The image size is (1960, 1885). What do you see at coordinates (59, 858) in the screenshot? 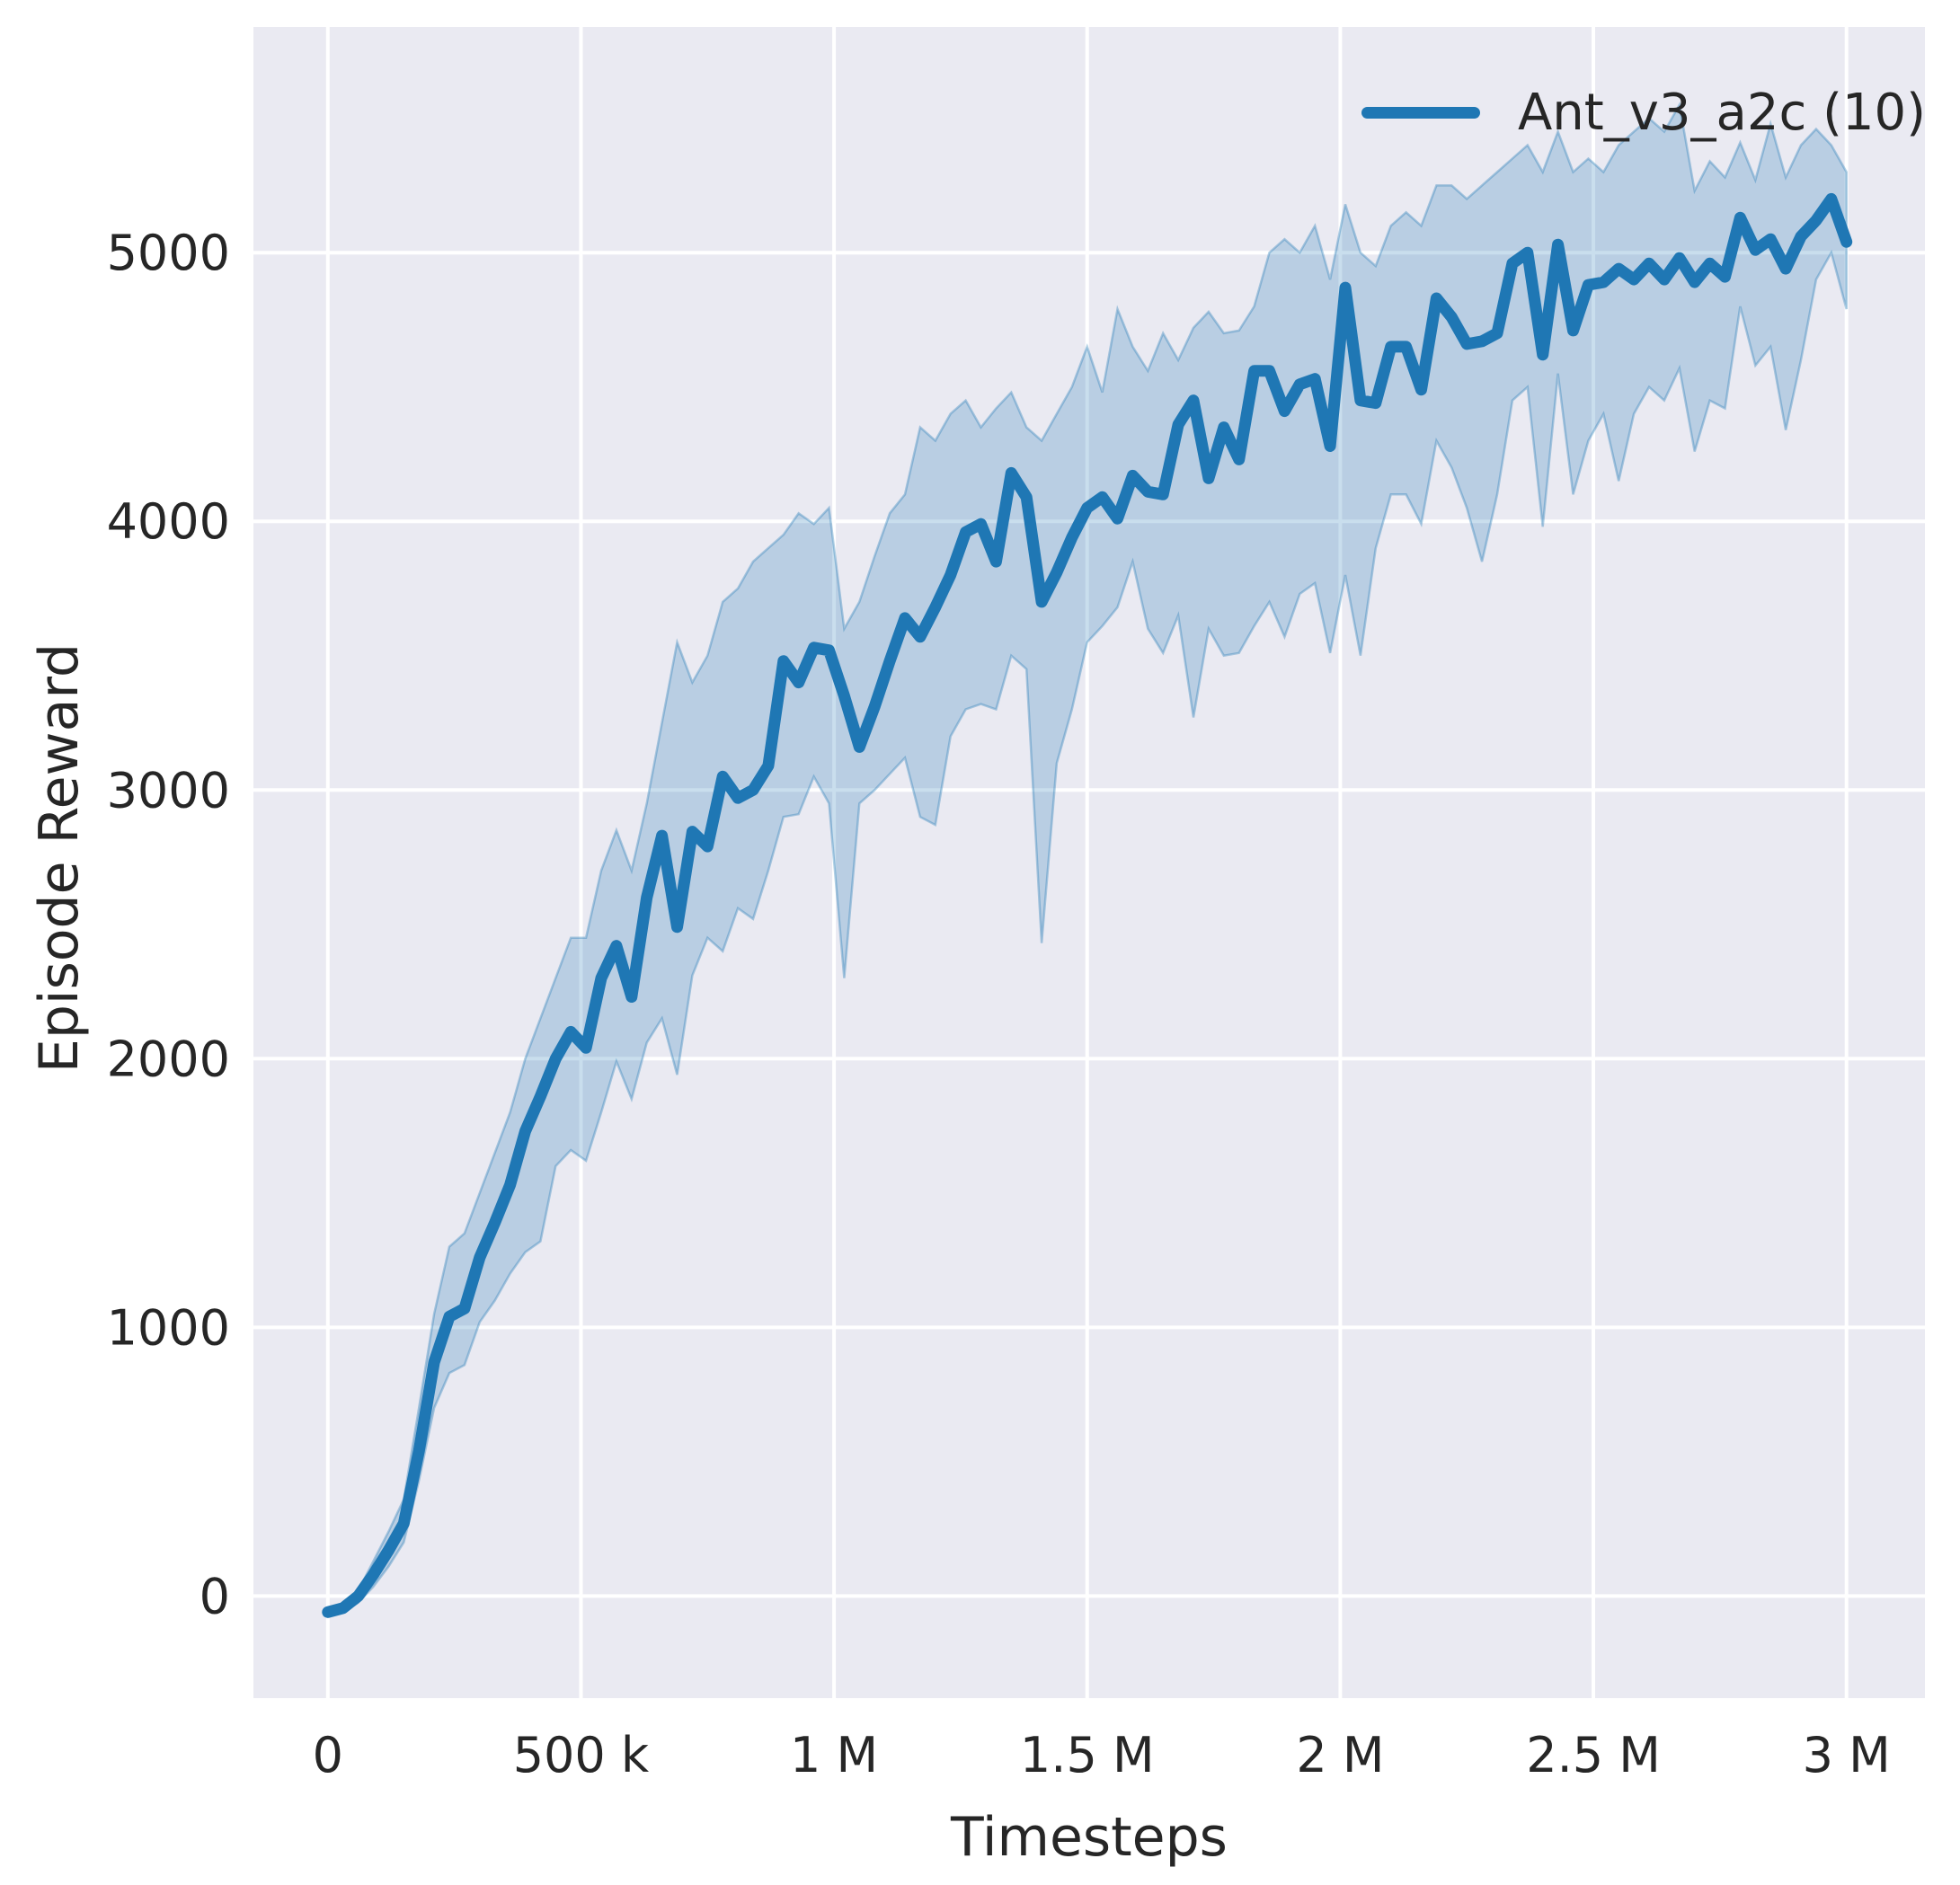
I see `y-axis-label: Episode Reward` at bounding box center [59, 858].